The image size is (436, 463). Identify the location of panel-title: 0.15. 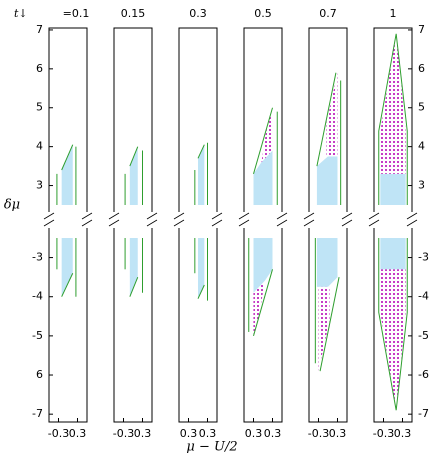
(133, 13).